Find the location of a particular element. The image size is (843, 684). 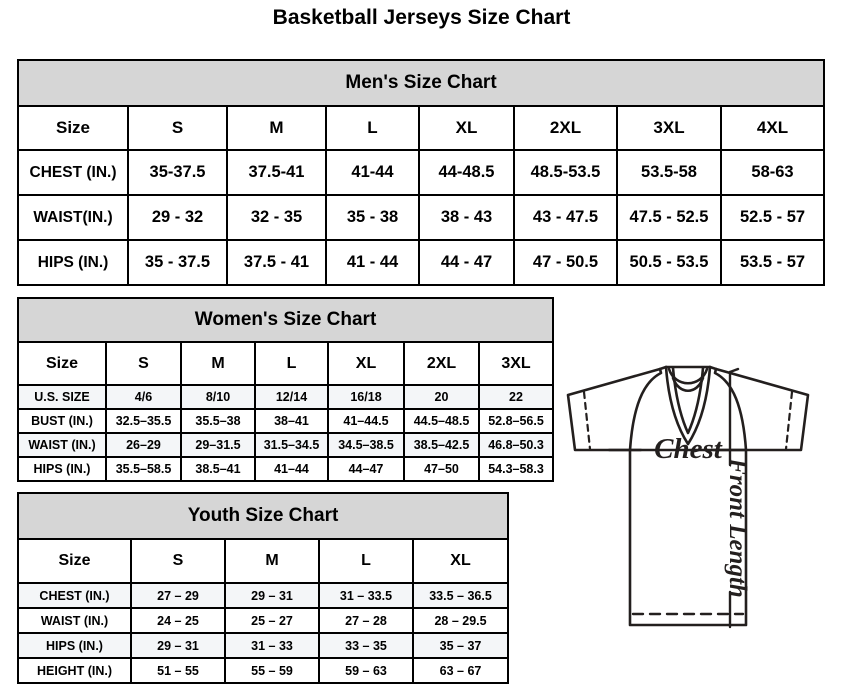

womens-waist-3xl: 46.8–50.3 is located at coordinates (516, 445).